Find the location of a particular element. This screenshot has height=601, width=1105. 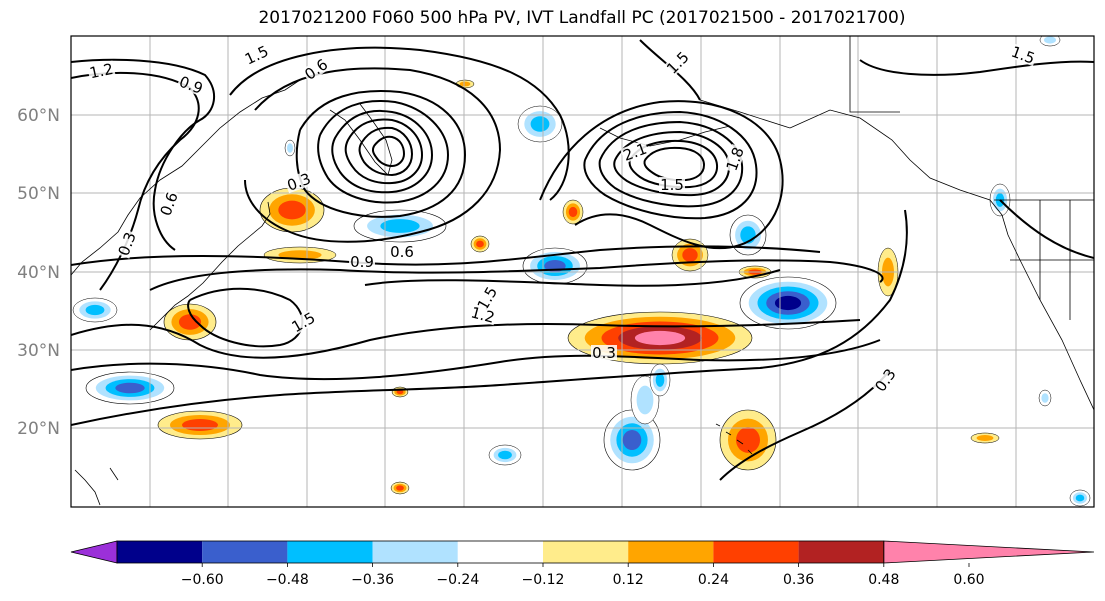

shade-tropical-warm-west is located at coordinates (200, 425).